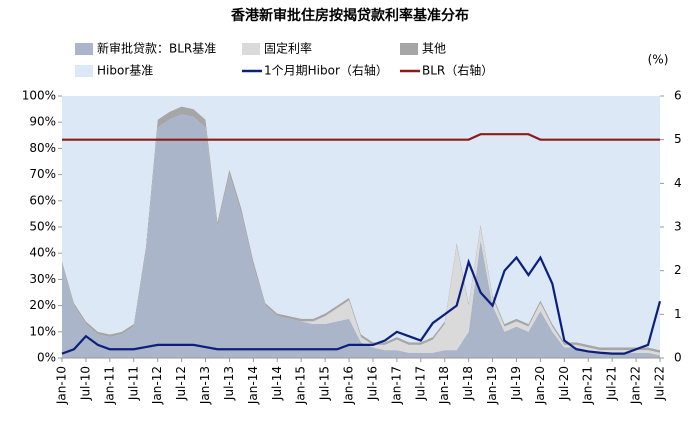 Image resolution: width=700 pixels, height=429 pixels. Describe the element at coordinates (612, 383) in the screenshot. I see `x-tick-label: Jul-21` at that location.